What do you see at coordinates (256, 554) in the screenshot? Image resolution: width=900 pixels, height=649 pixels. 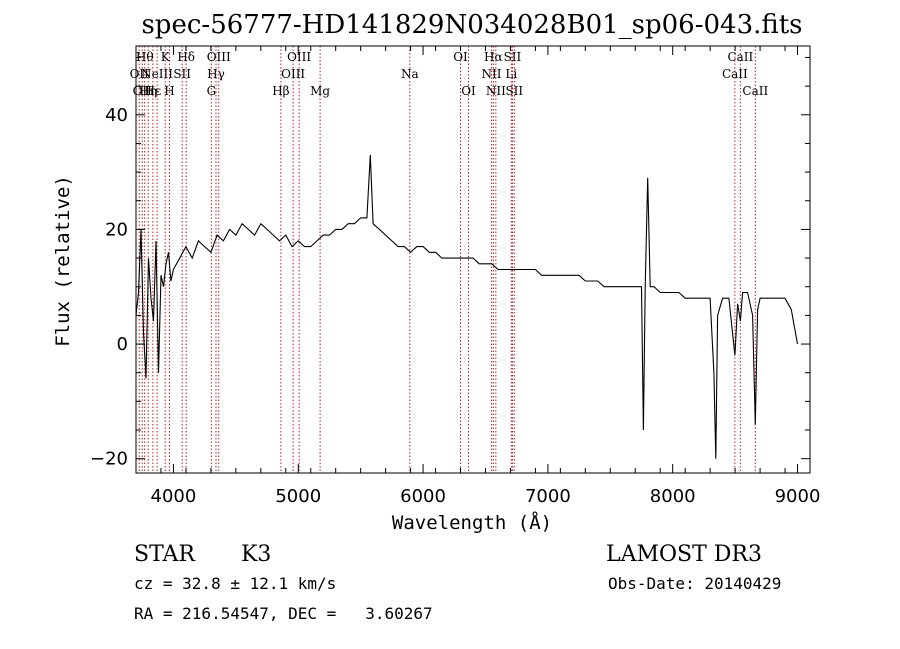 I see `object-subclass: K3` at bounding box center [256, 554].